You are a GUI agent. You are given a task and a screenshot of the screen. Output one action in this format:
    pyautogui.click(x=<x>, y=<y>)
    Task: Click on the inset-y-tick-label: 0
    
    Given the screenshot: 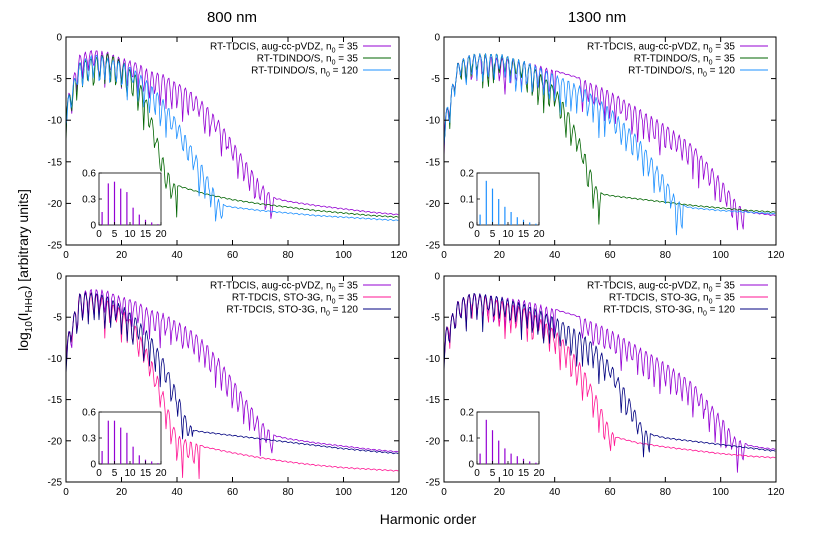 What is the action you would take?
    pyautogui.click(x=93, y=465)
    